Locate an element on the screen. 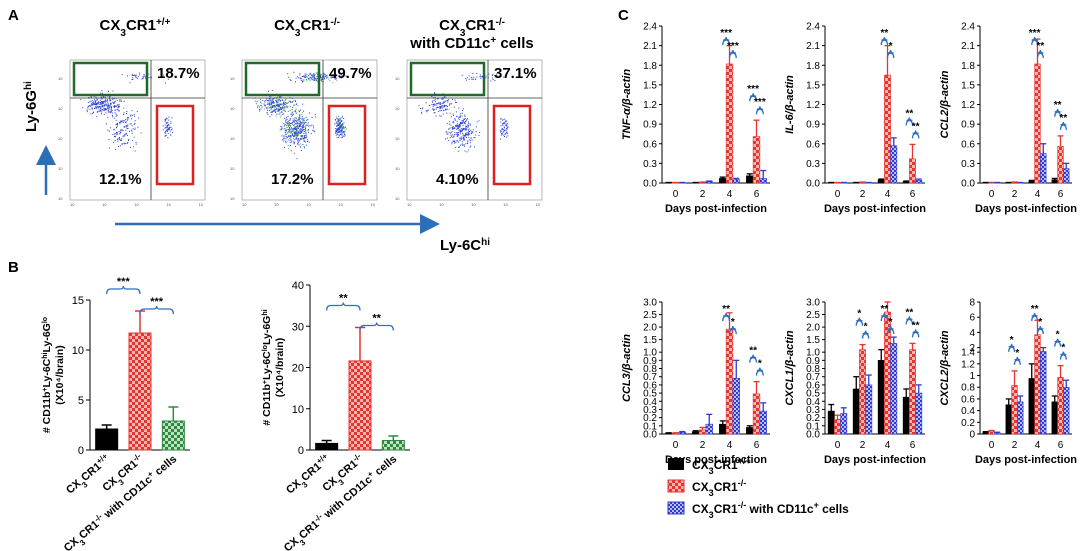 This screenshot has height=551, width=1084. flow-x-tick: 10 is located at coordinates (276, 204).